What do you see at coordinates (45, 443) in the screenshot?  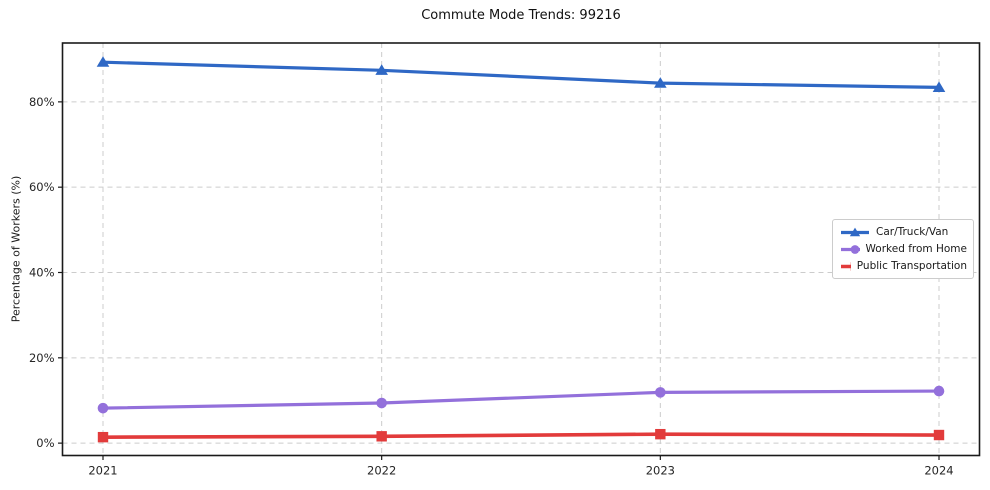 I see `y-tick-label: 0%` at bounding box center [45, 443].